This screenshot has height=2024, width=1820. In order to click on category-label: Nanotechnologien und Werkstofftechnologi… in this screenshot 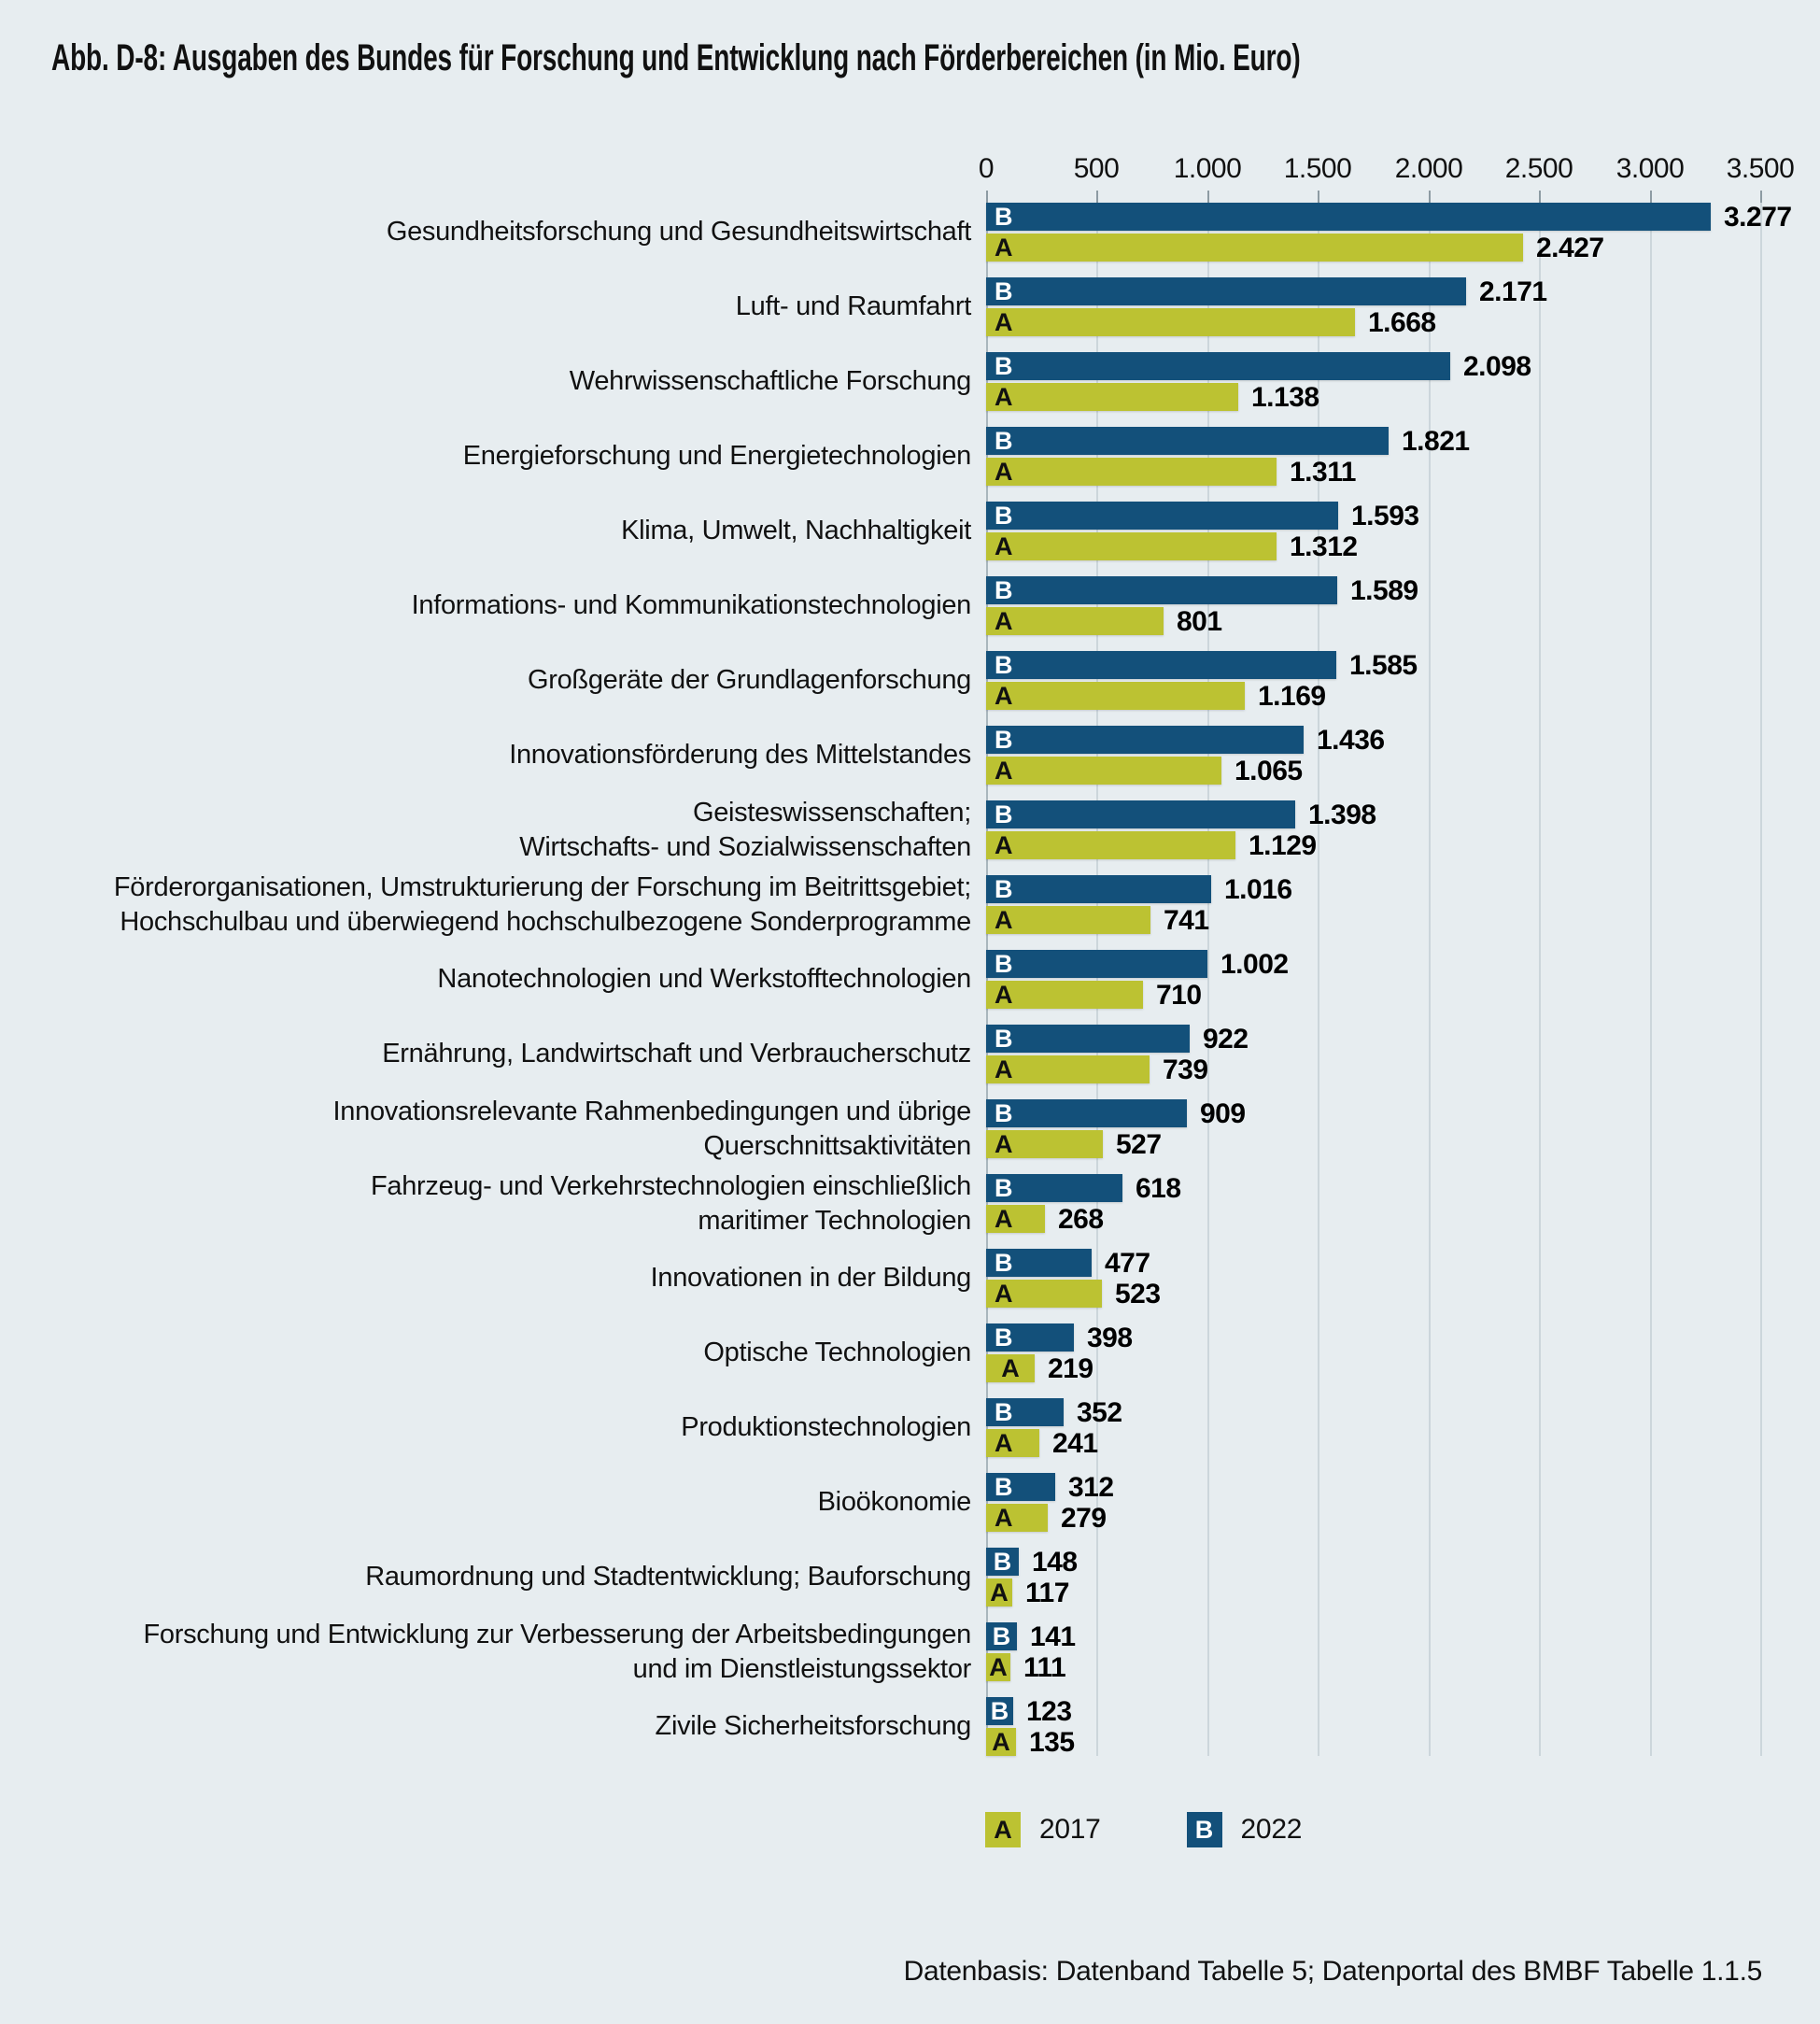, I will do `click(486, 979)`.